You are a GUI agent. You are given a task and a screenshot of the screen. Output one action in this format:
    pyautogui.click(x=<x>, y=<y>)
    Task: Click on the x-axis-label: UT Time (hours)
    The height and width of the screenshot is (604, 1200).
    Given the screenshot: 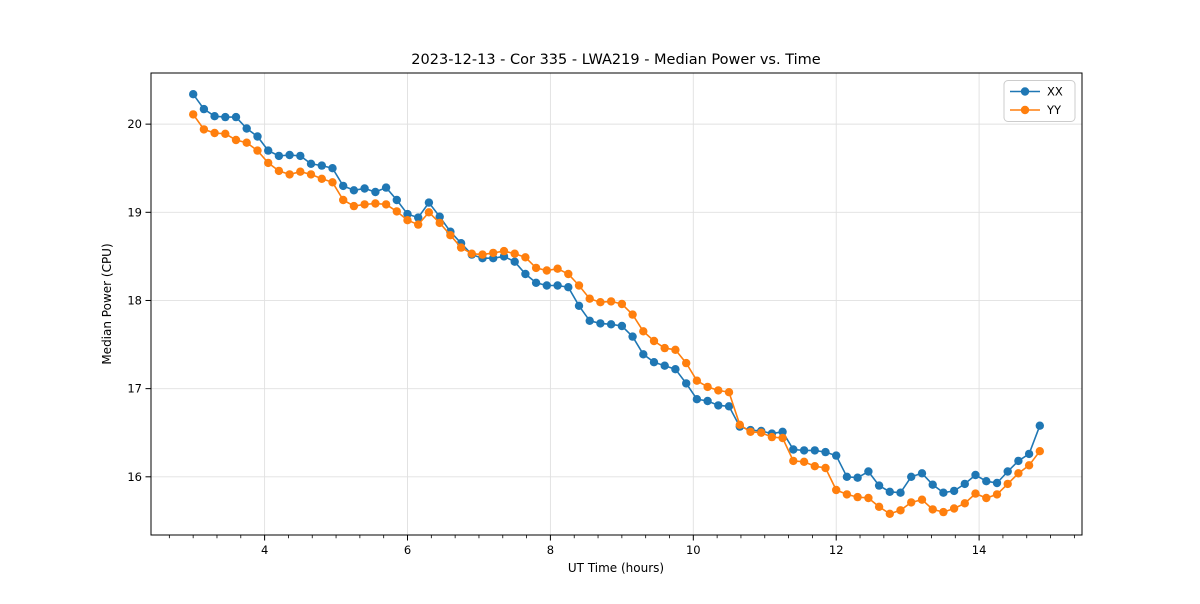 What is the action you would take?
    pyautogui.click(x=616, y=568)
    